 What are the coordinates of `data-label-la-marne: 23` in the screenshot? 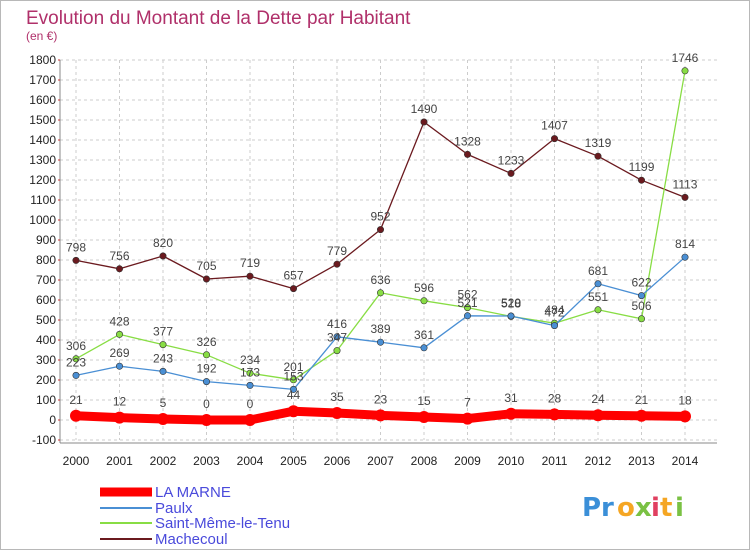 It's located at (381, 399).